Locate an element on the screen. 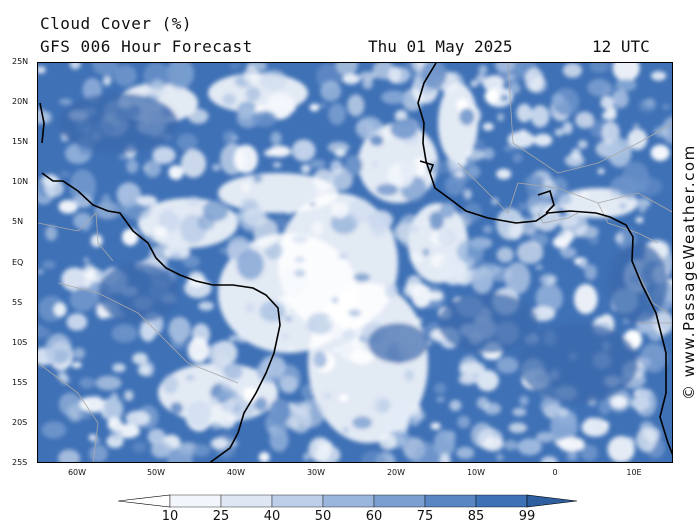 This screenshot has height=525, width=700. latitude-tick-label: 15S is located at coordinates (20, 382).